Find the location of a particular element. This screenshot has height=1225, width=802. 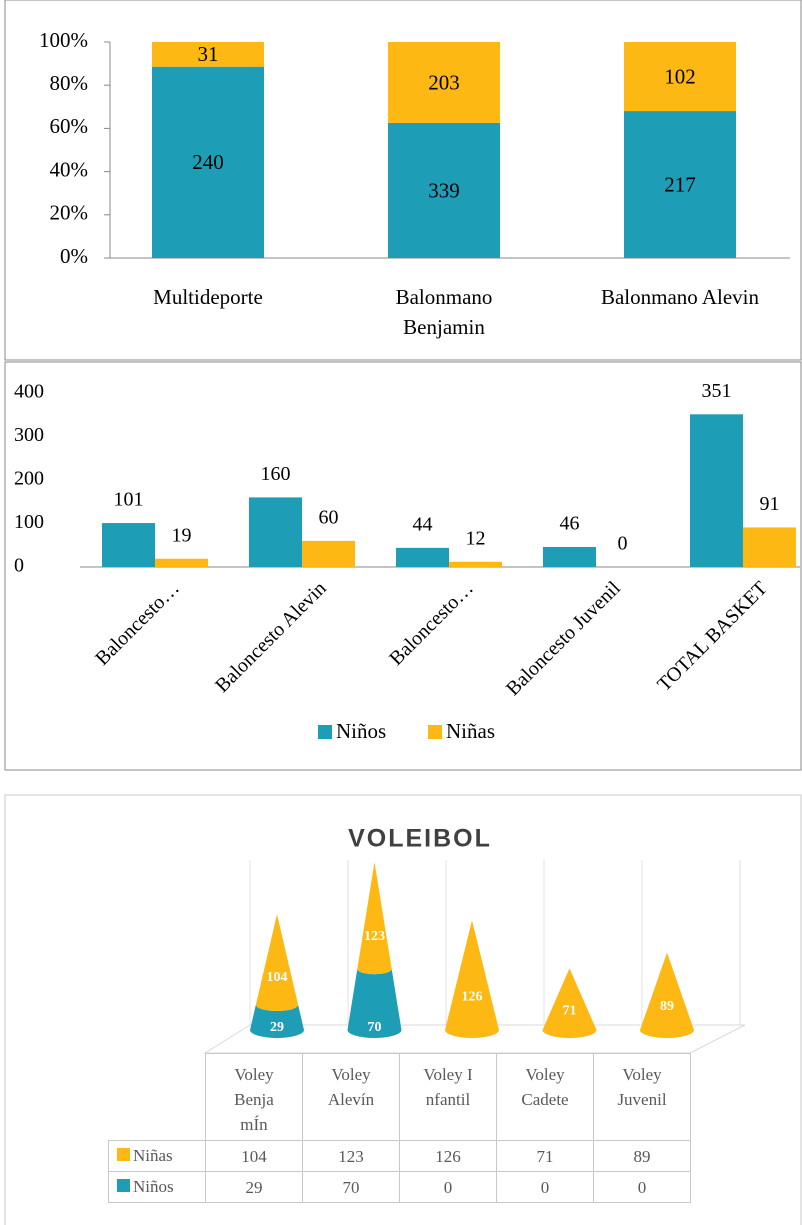

table-header: Voley BenjamÍn is located at coordinates (254, 1097).